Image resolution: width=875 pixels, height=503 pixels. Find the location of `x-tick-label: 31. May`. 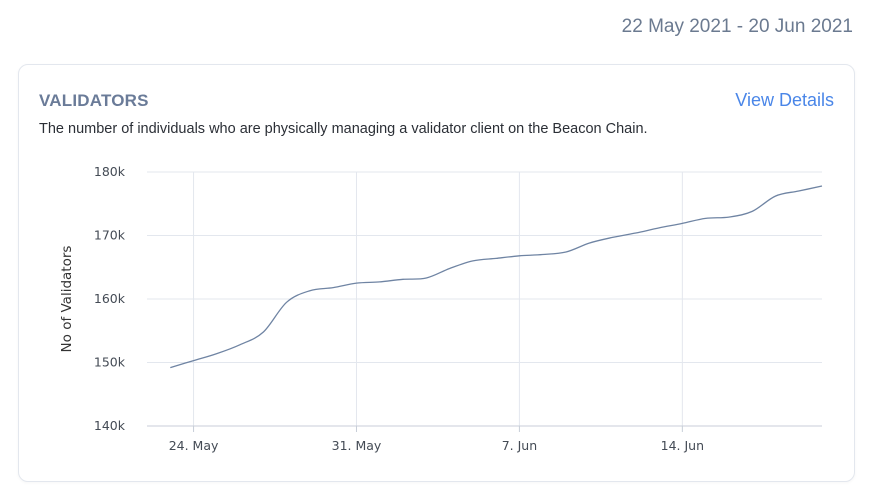

x-tick-label: 31. May is located at coordinates (357, 445).